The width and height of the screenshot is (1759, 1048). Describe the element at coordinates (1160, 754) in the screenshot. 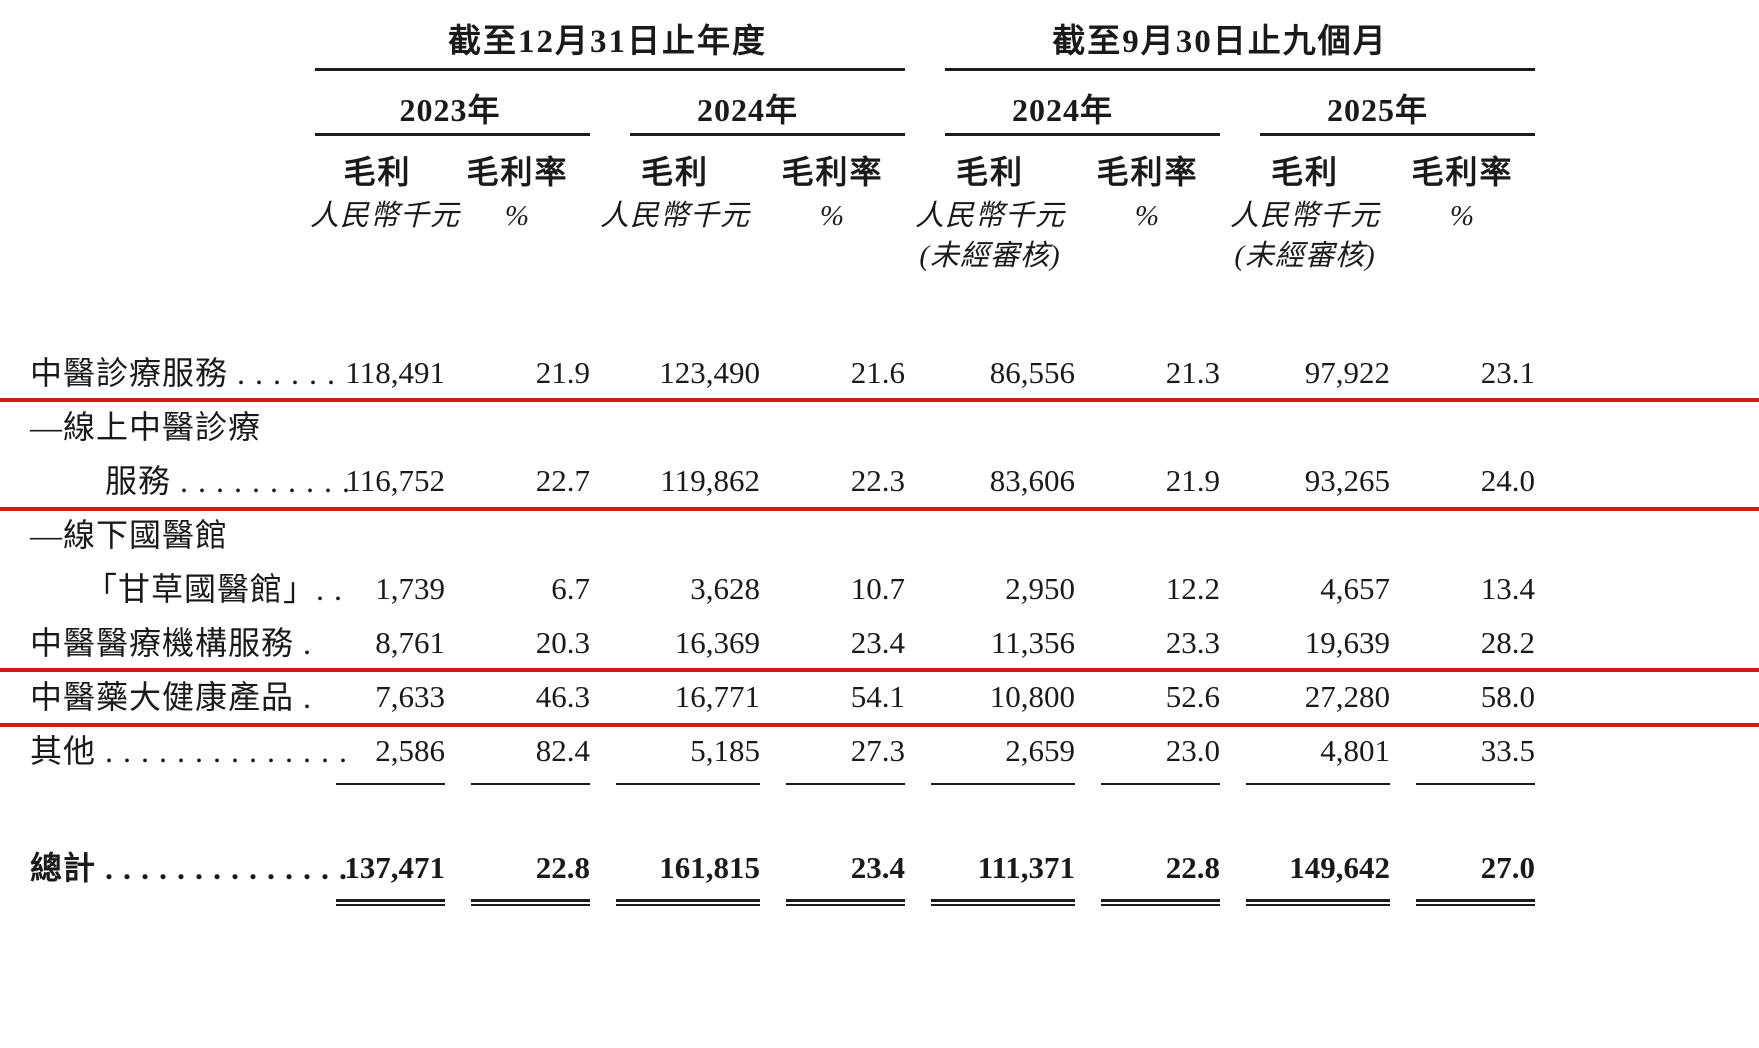

I see `underlined-value: 23.0` at that location.